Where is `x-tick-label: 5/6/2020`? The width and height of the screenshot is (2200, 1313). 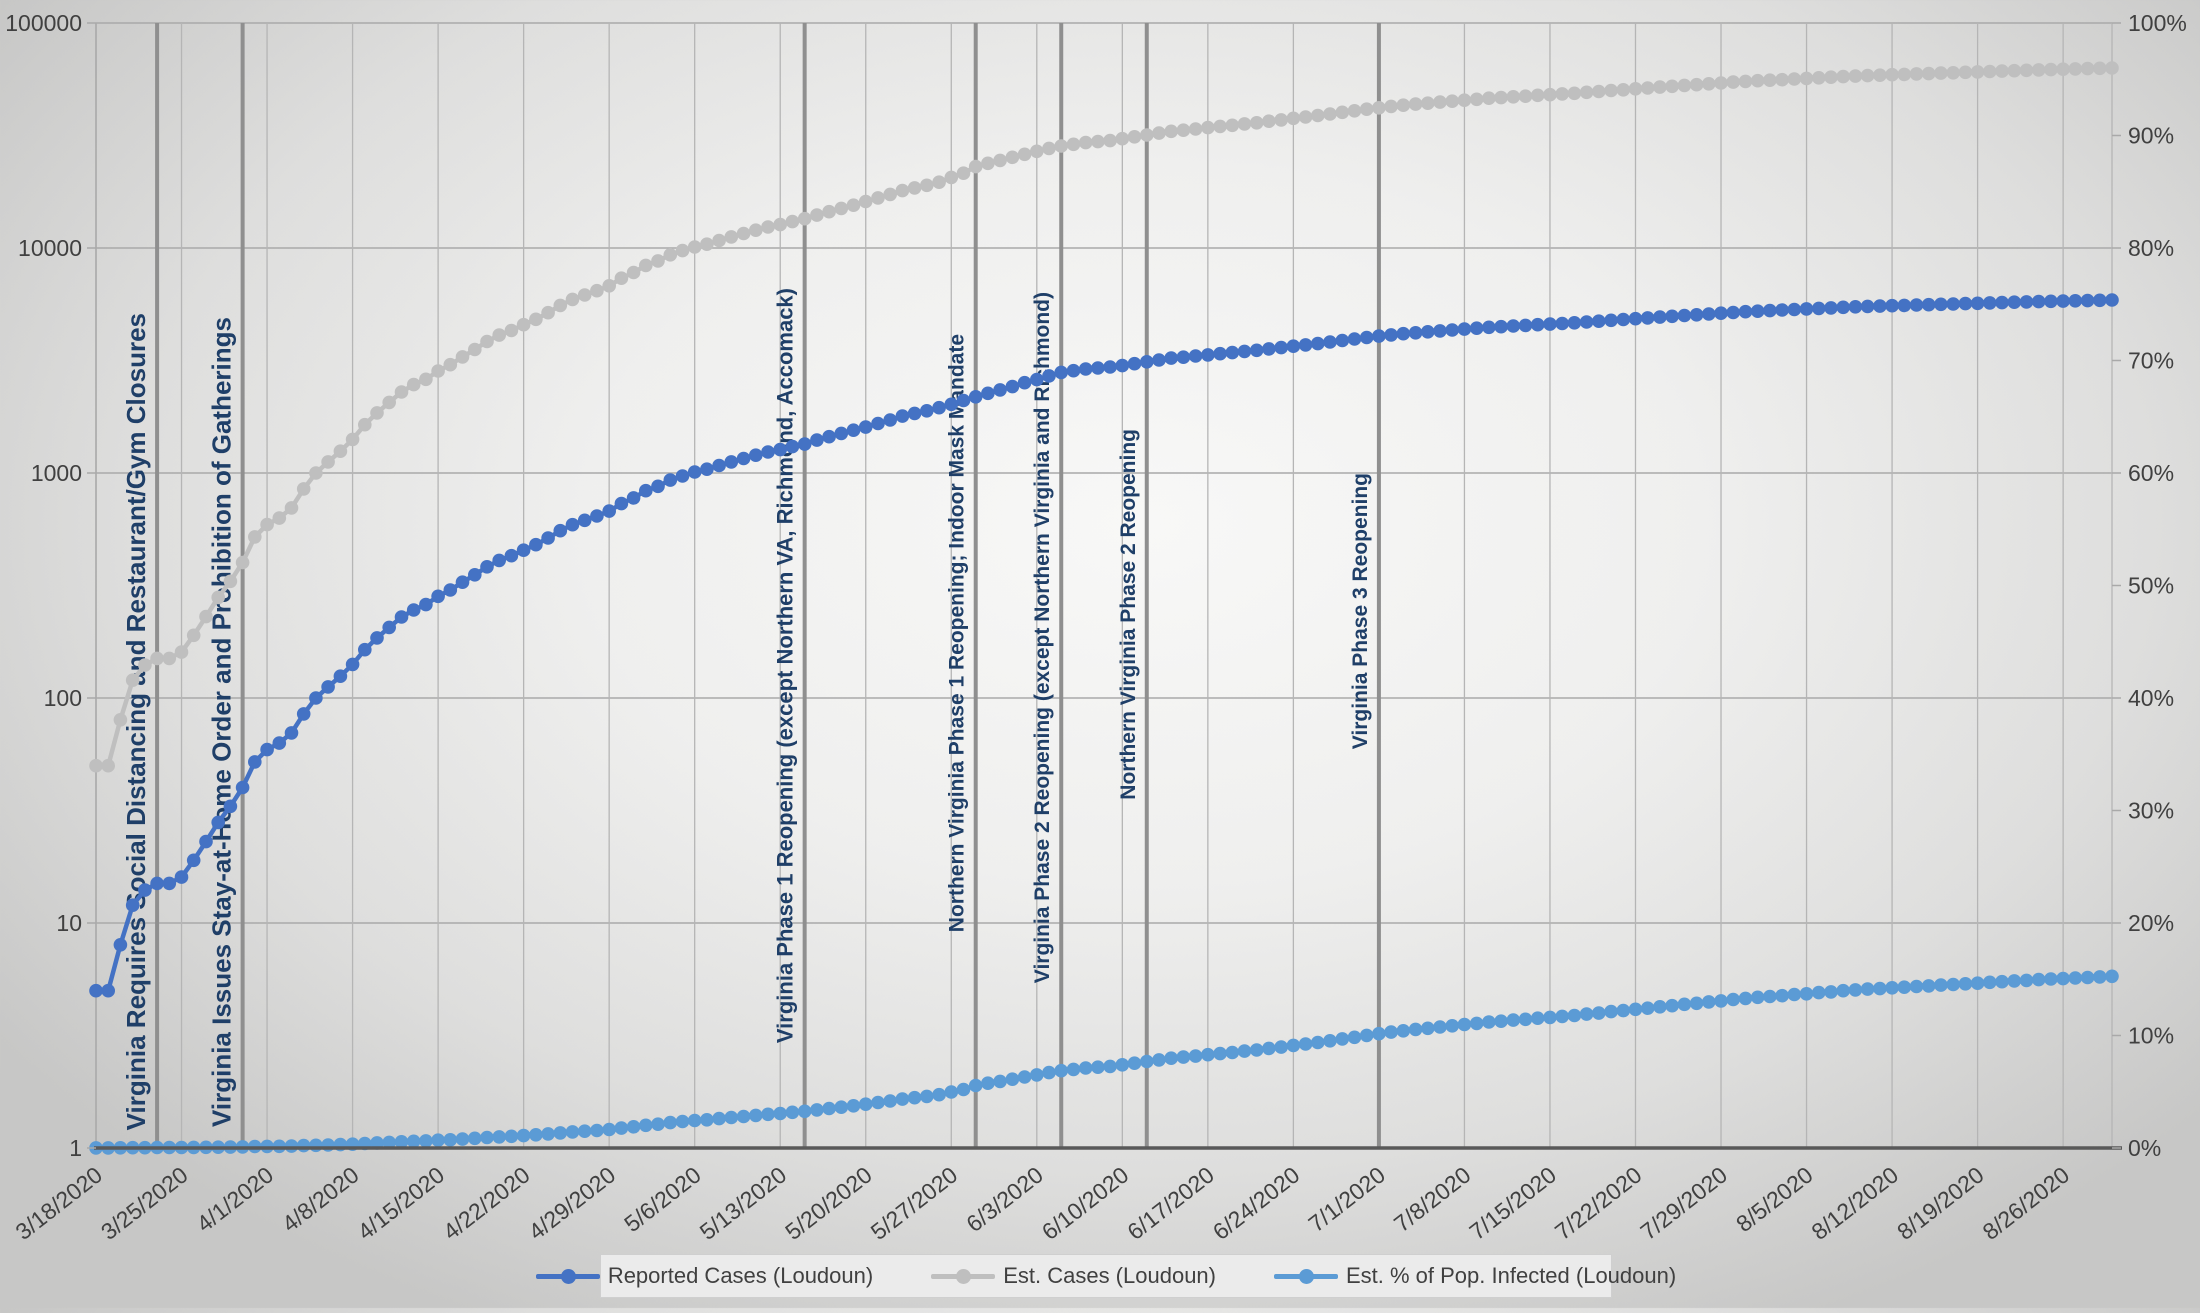
x-tick-label: 5/6/2020 is located at coordinates (662, 1199).